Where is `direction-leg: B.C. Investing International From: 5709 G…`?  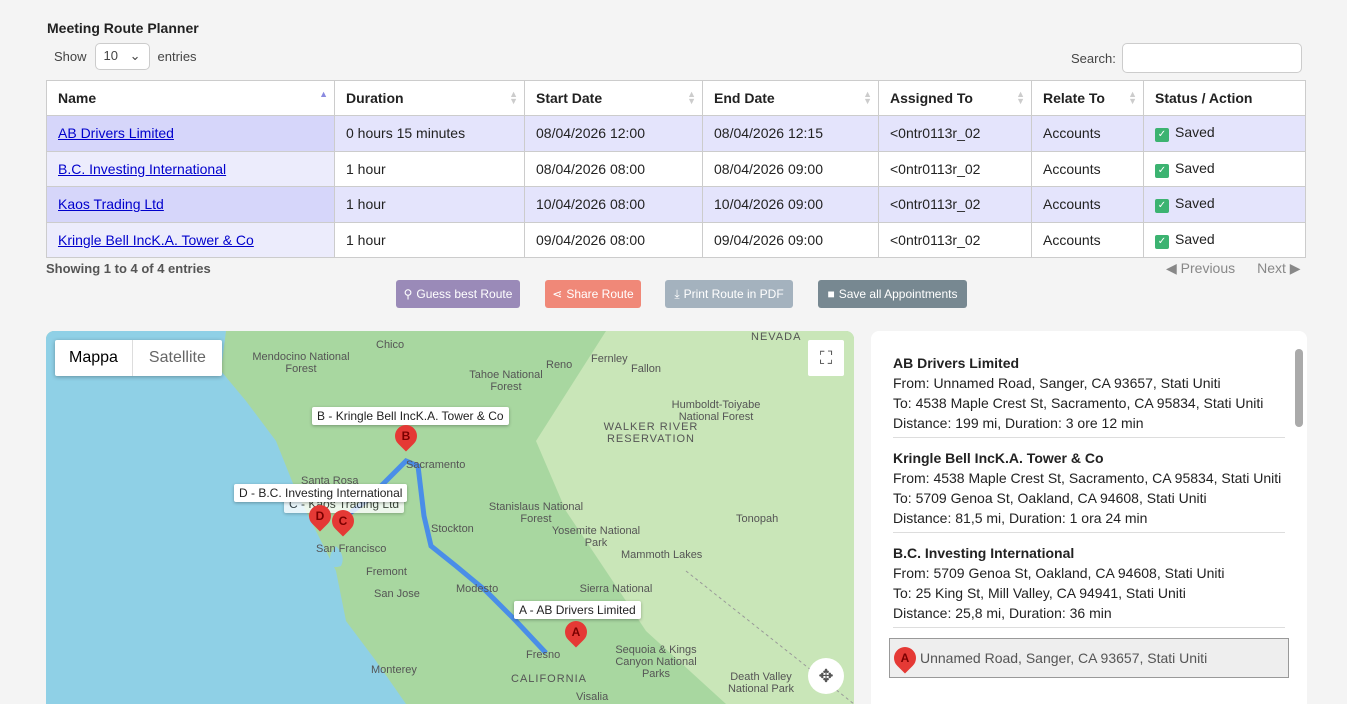 direction-leg: B.C. Investing International From: 5709 G… is located at coordinates (1089, 580).